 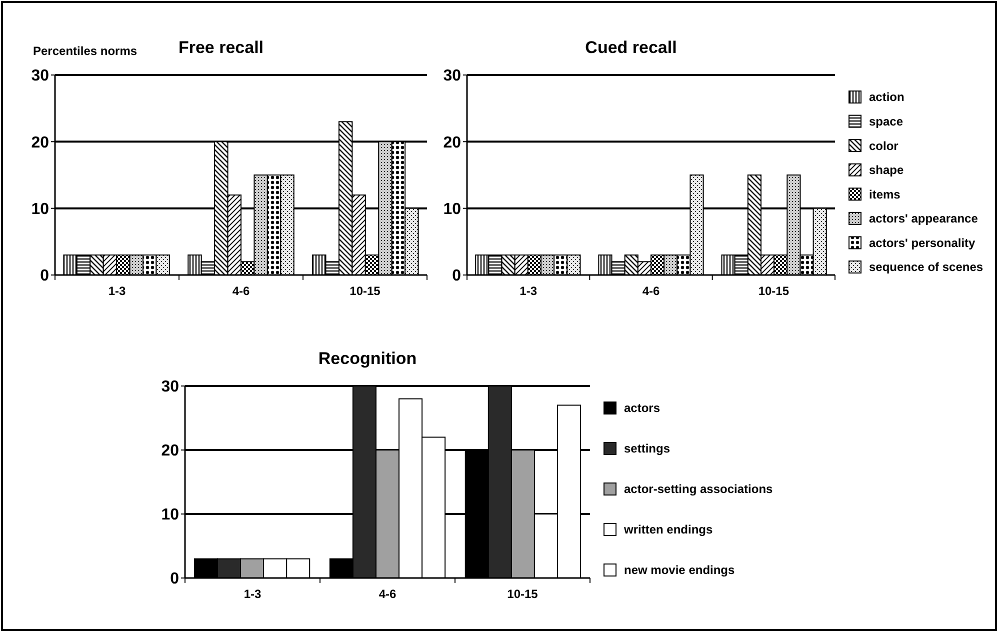 I want to click on legend-label: settings, so click(x=647, y=449).